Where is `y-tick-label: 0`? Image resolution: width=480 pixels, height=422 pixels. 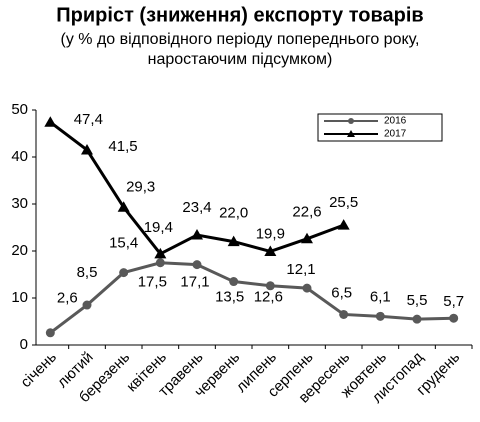 y-tick-label: 0 is located at coordinates (24, 344).